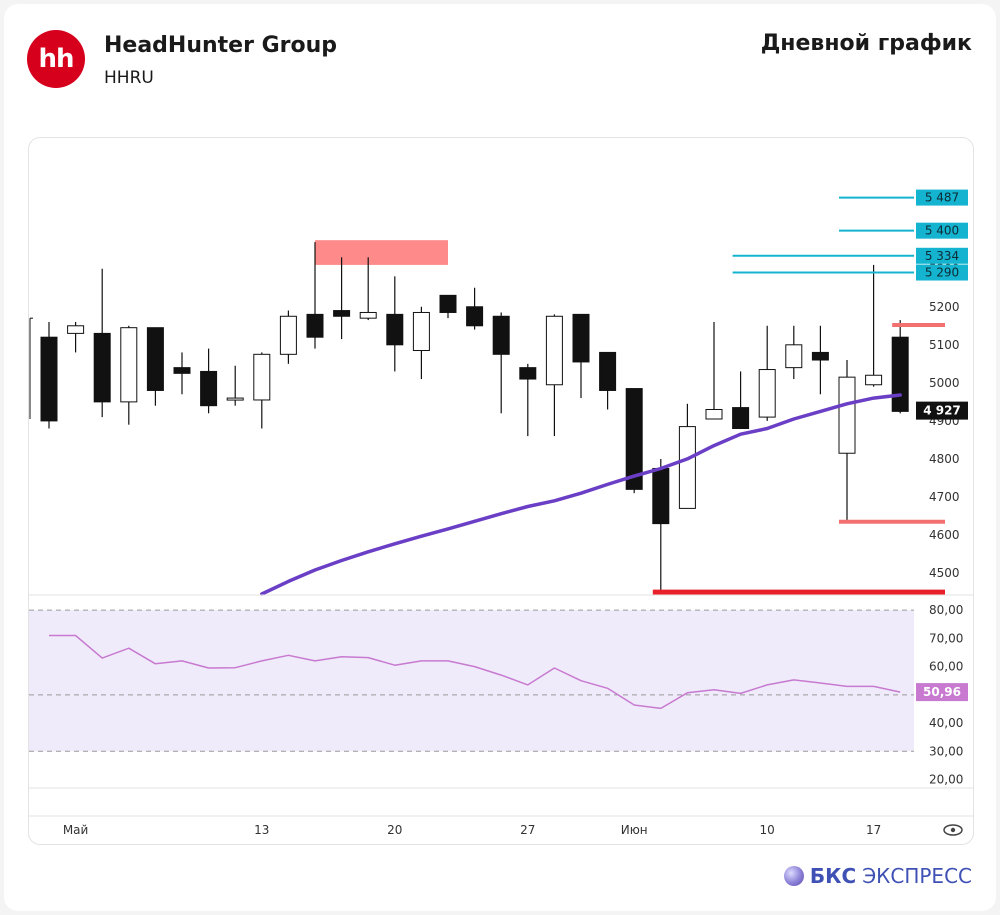  What do you see at coordinates (634, 830) in the screenshot?
I see `x-tick-label: Июн` at bounding box center [634, 830].